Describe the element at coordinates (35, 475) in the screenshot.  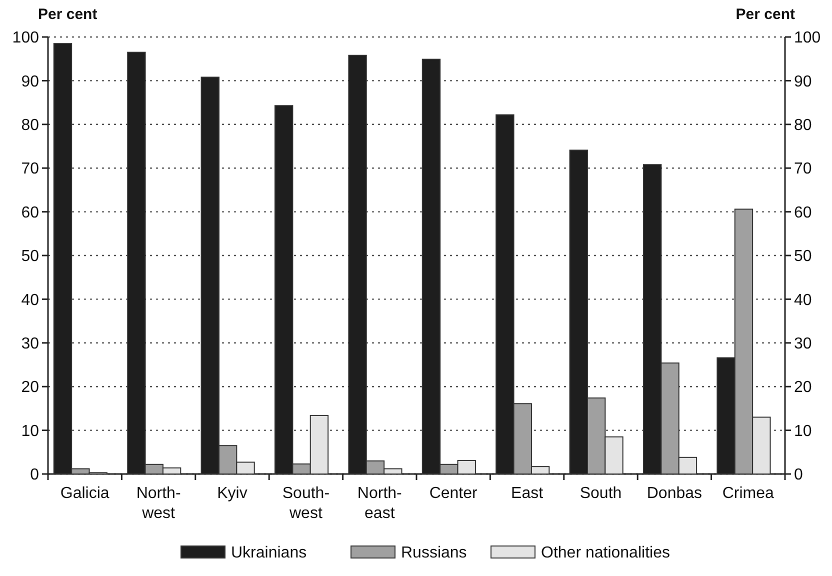
I see `y-tick-label: 0` at that location.